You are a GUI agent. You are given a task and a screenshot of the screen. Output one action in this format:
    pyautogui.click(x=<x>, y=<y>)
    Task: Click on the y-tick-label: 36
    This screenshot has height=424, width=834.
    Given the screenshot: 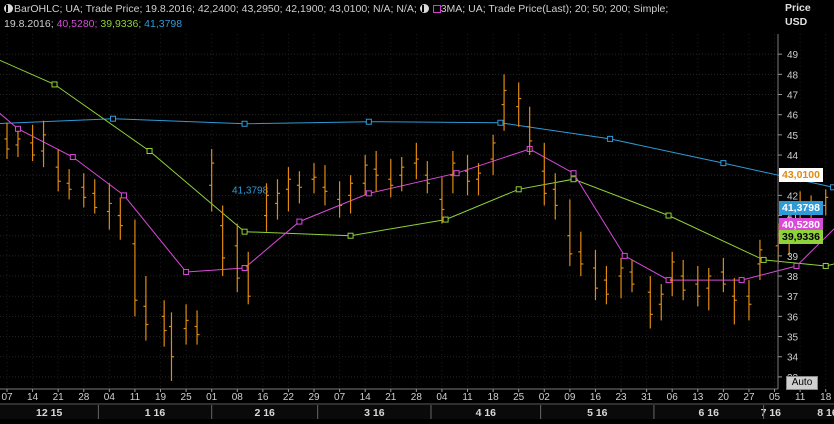 What is the action you would take?
    pyautogui.click(x=793, y=317)
    